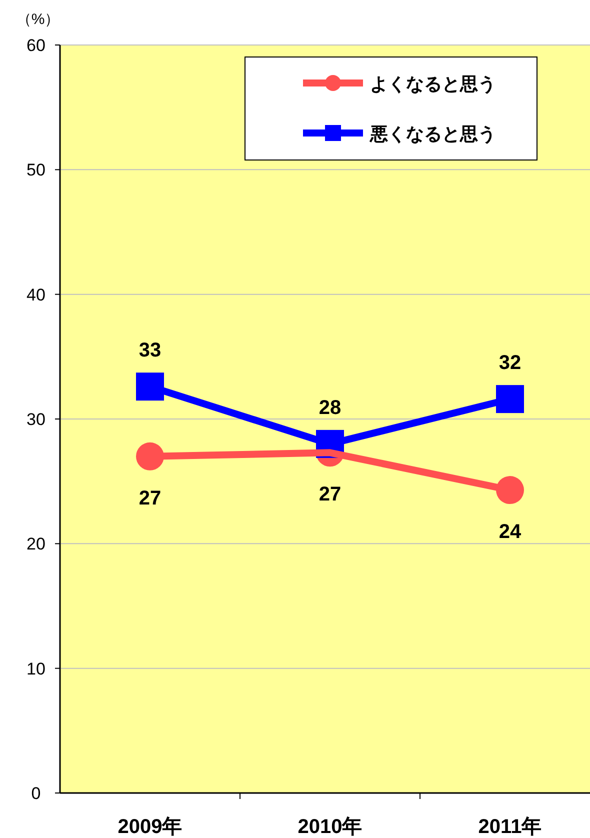 The image size is (590, 838). What do you see at coordinates (36, 419) in the screenshot?
I see `y-tick-label: 30` at bounding box center [36, 419].